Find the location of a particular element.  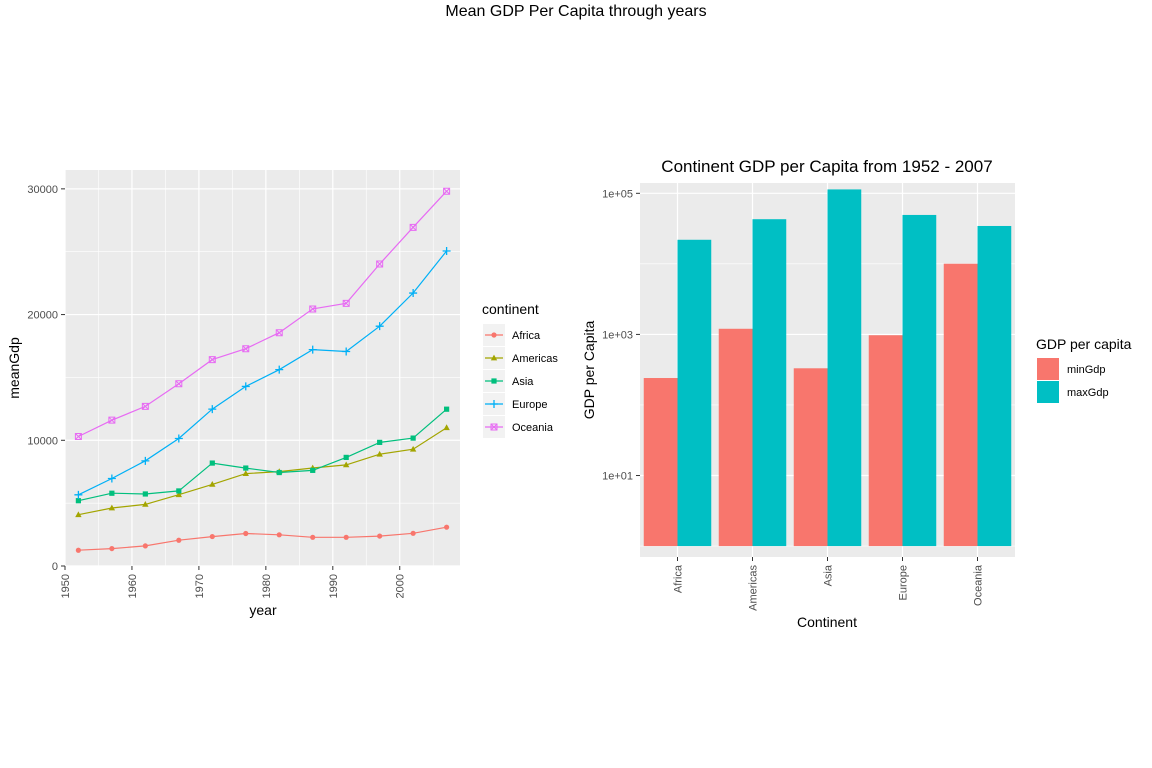

legend-label-mingdp: minGdp is located at coordinates (1086, 370).